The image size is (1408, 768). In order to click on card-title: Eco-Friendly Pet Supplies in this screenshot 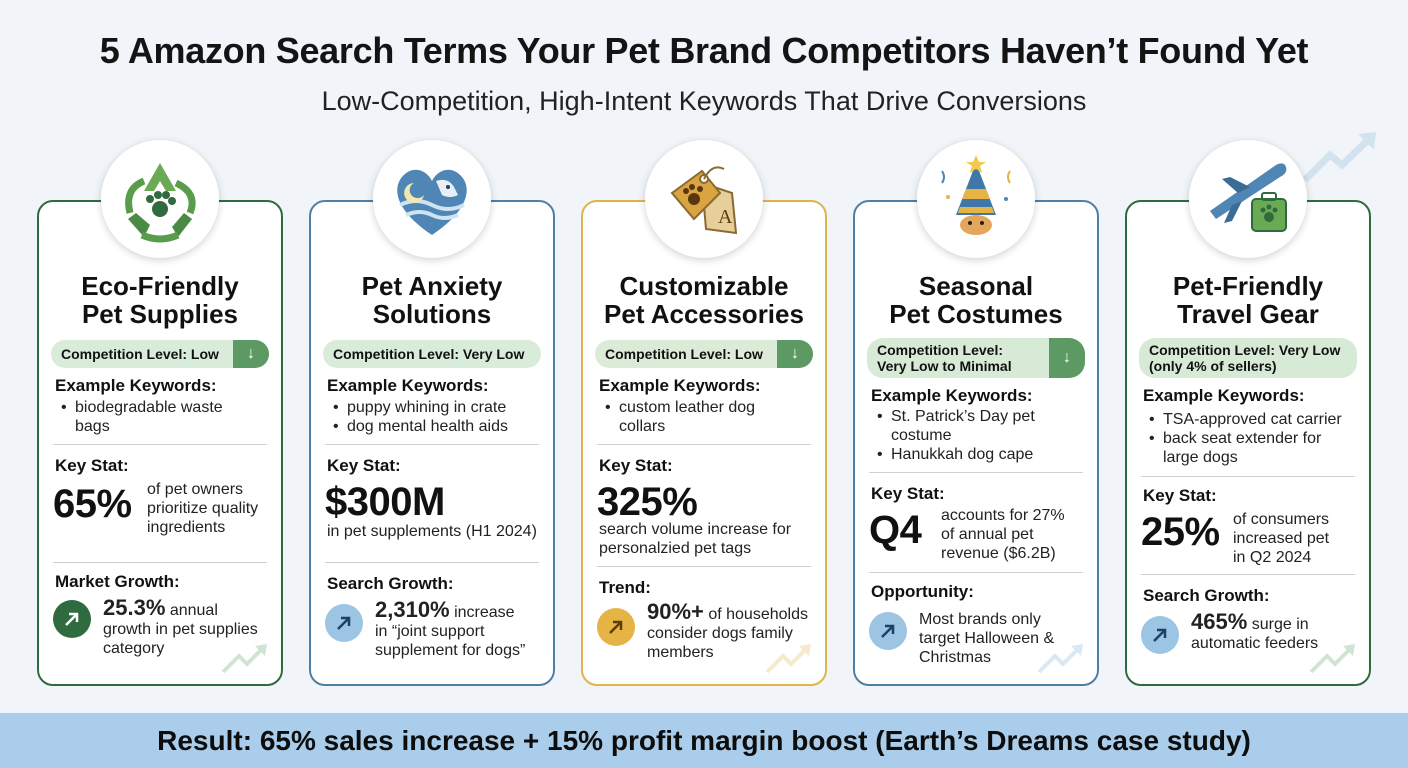, I will do `click(160, 300)`.